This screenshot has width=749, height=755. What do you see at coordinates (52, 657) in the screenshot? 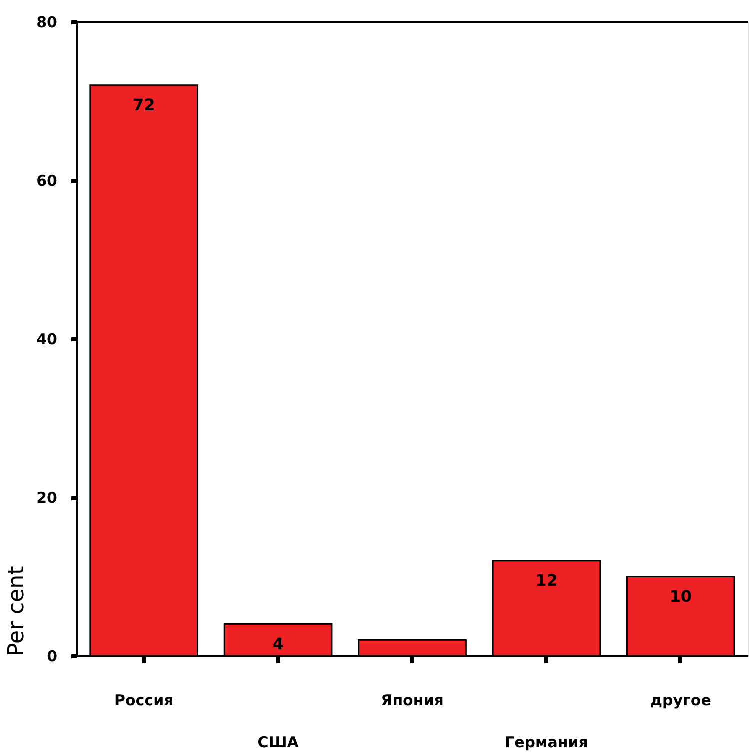
I see `y-tick-label: 0` at bounding box center [52, 657].